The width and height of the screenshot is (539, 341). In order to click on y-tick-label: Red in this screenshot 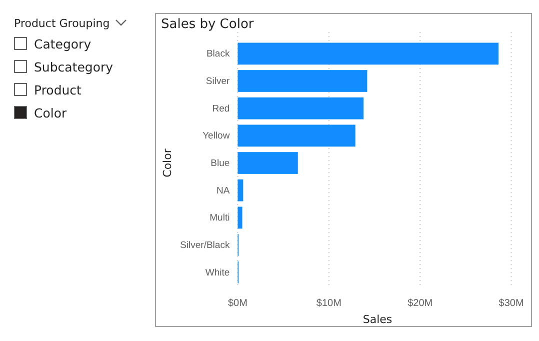, I will do `click(221, 108)`.